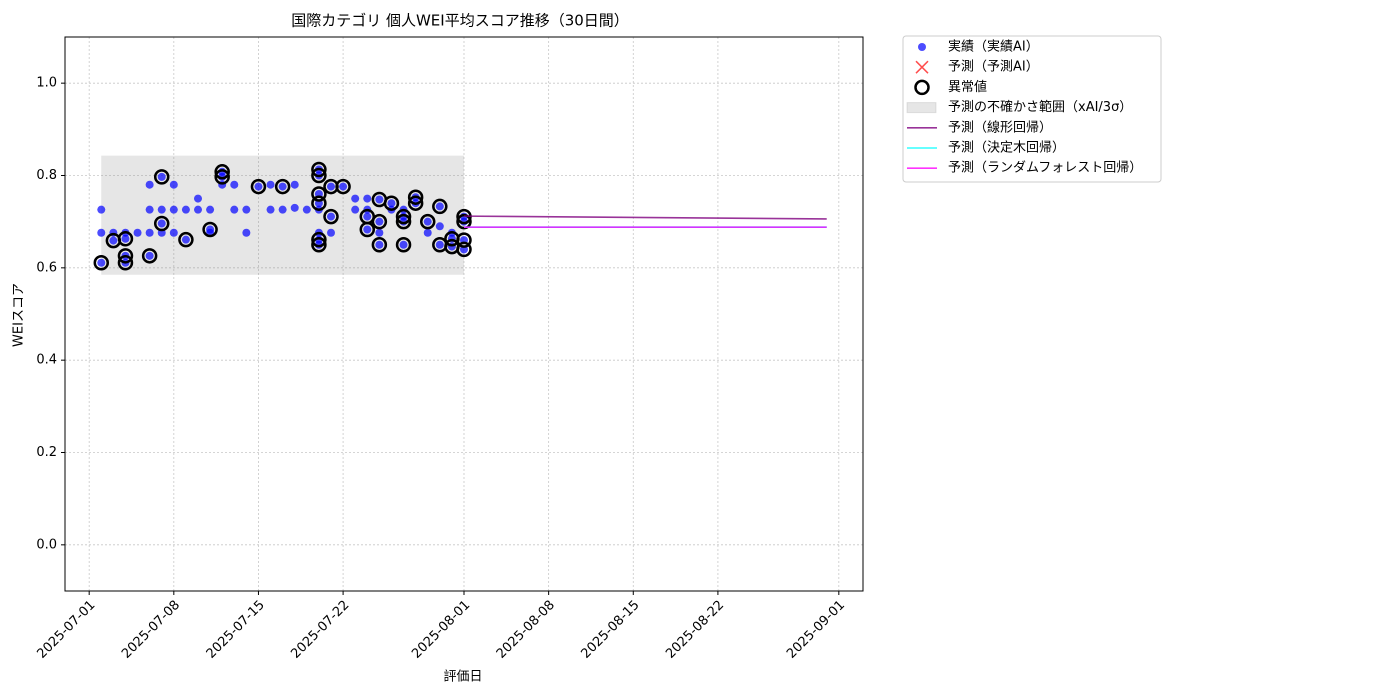 This screenshot has height=700, width=1400. What do you see at coordinates (645, 217) in the screenshot?
I see `forecast-line` at bounding box center [645, 217].